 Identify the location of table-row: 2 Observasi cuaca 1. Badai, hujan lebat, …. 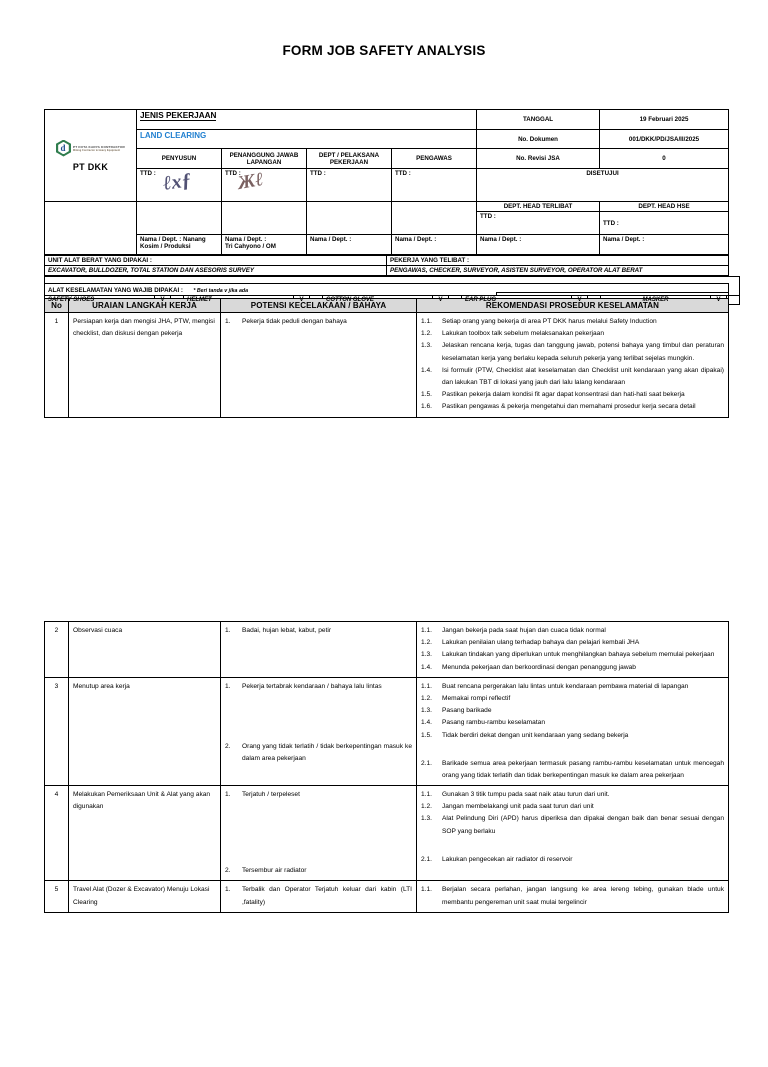
(386, 649).